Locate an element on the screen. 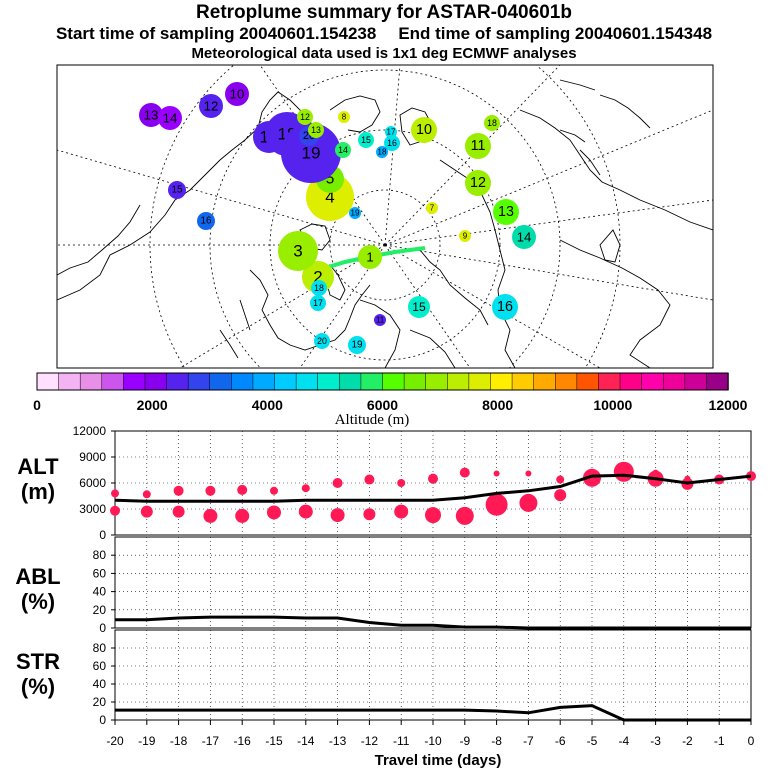  abl-panel-label: ABL is located at coordinates (37, 576).